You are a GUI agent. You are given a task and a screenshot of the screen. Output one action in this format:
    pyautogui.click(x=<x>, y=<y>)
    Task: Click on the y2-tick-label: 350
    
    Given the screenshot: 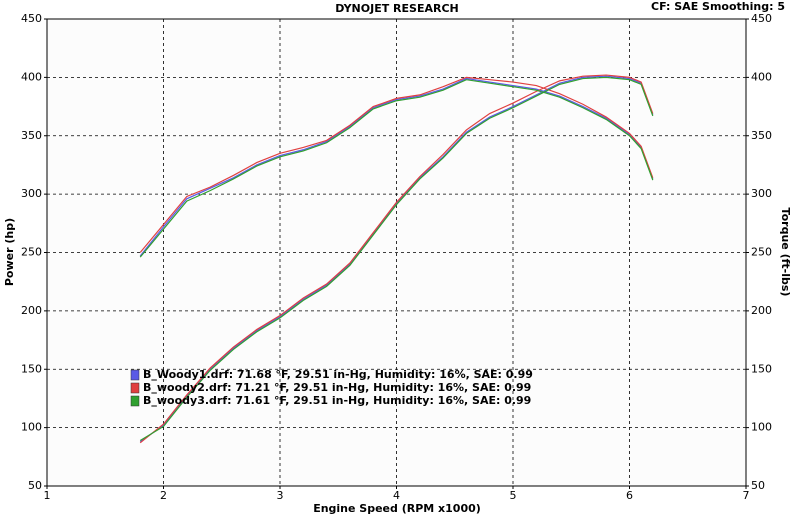 What is the action you would take?
    pyautogui.click(x=761, y=135)
    